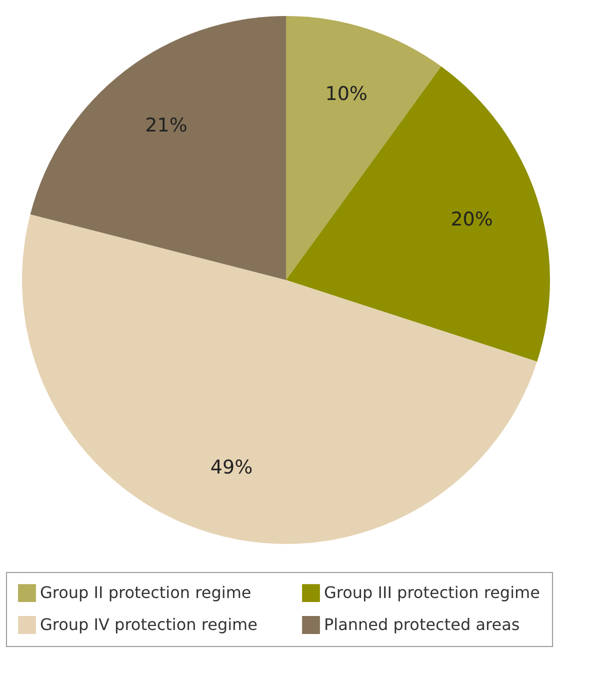  What do you see at coordinates (166, 125) in the screenshot?
I see `data-label: 21%` at bounding box center [166, 125].